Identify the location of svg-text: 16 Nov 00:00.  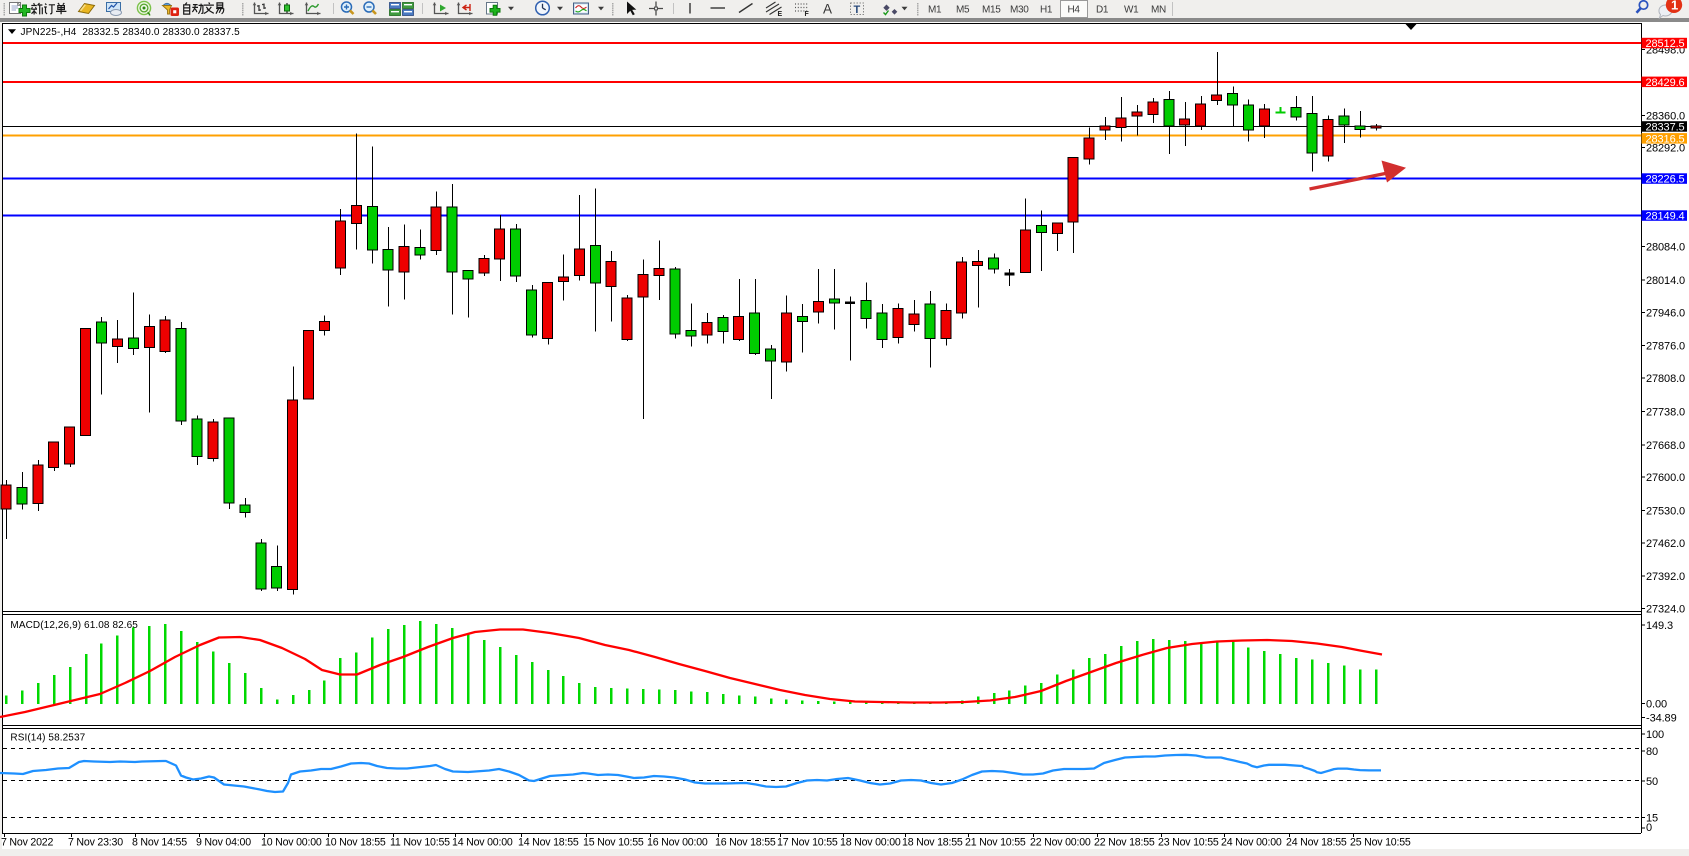
(677, 843).